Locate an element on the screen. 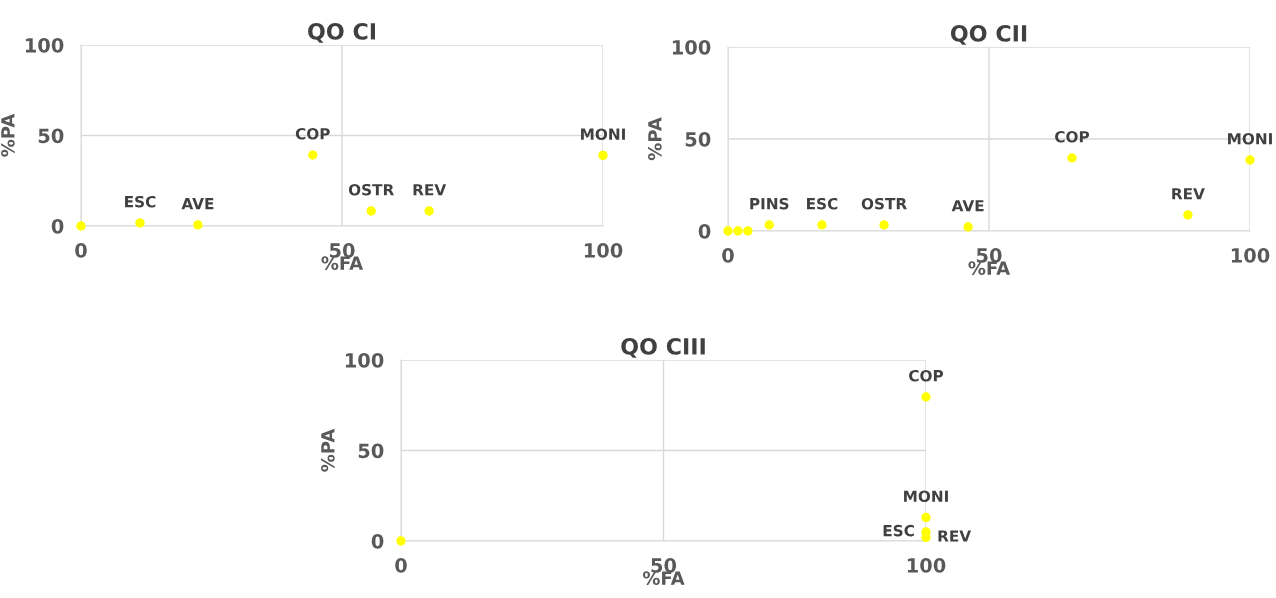 This screenshot has width=1276, height=598. chart-title: QO CII is located at coordinates (988, 34).